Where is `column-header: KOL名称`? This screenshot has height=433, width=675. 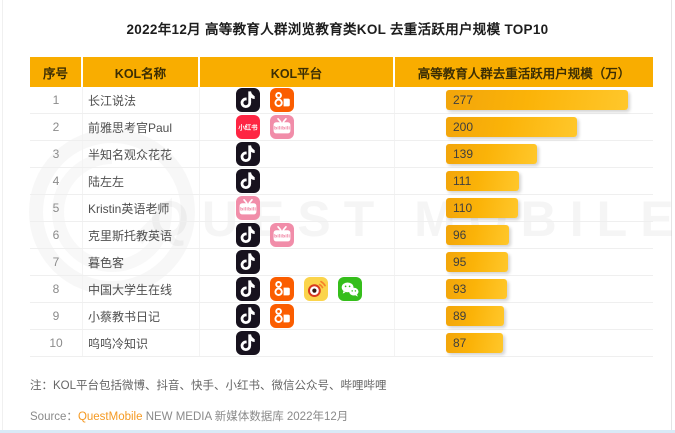
column-header: KOL名称 is located at coordinates (141, 72).